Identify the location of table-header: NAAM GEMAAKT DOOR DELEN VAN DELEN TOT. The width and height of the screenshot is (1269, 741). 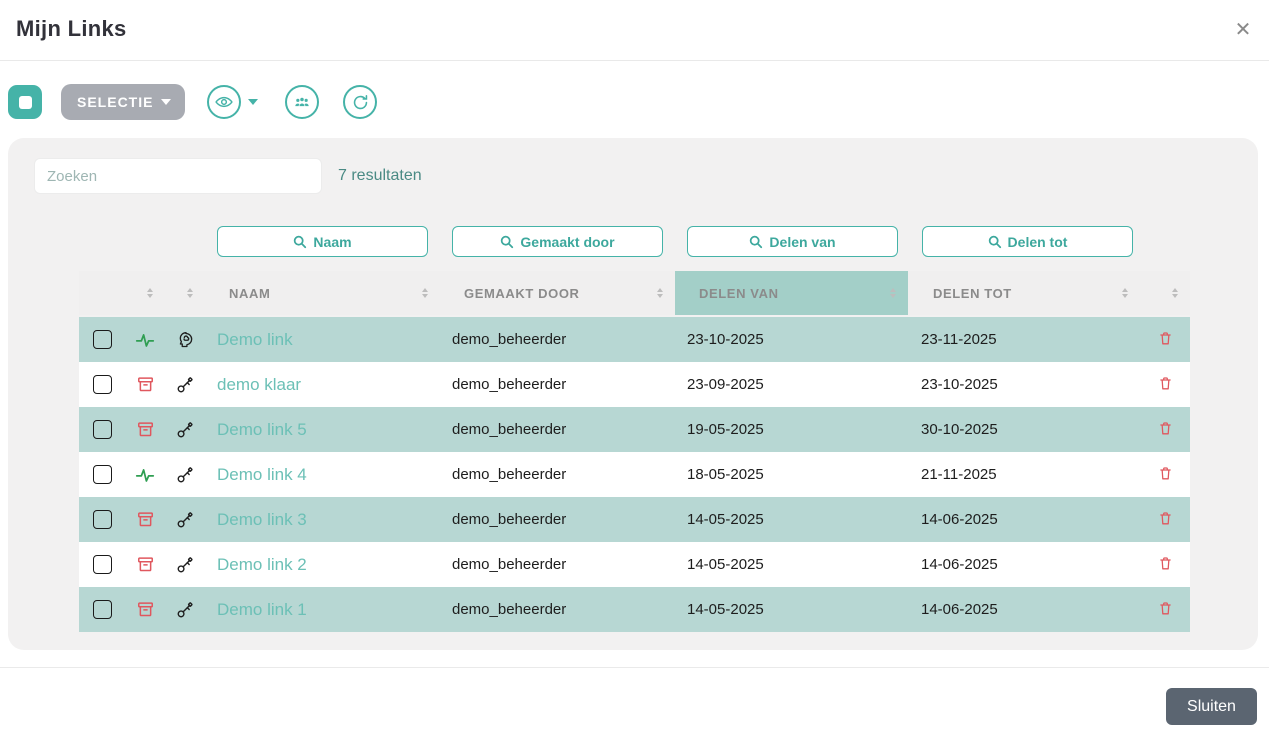
(634, 293).